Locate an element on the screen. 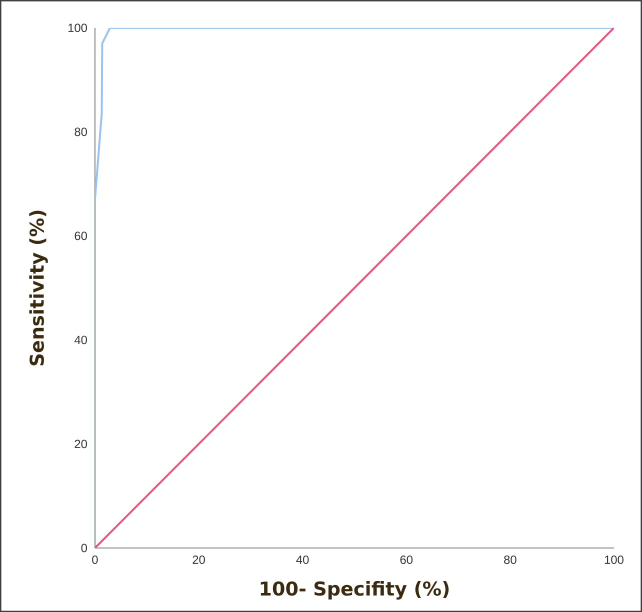 Image resolution: width=642 pixels, height=612 pixels. x-tick-label: 80 is located at coordinates (510, 559).